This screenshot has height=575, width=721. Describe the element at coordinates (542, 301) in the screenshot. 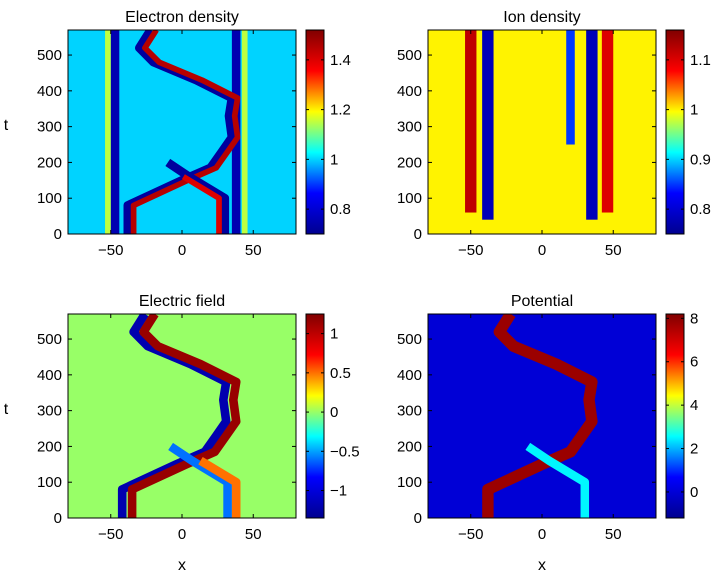

I see `panel-title: Potential` at that location.